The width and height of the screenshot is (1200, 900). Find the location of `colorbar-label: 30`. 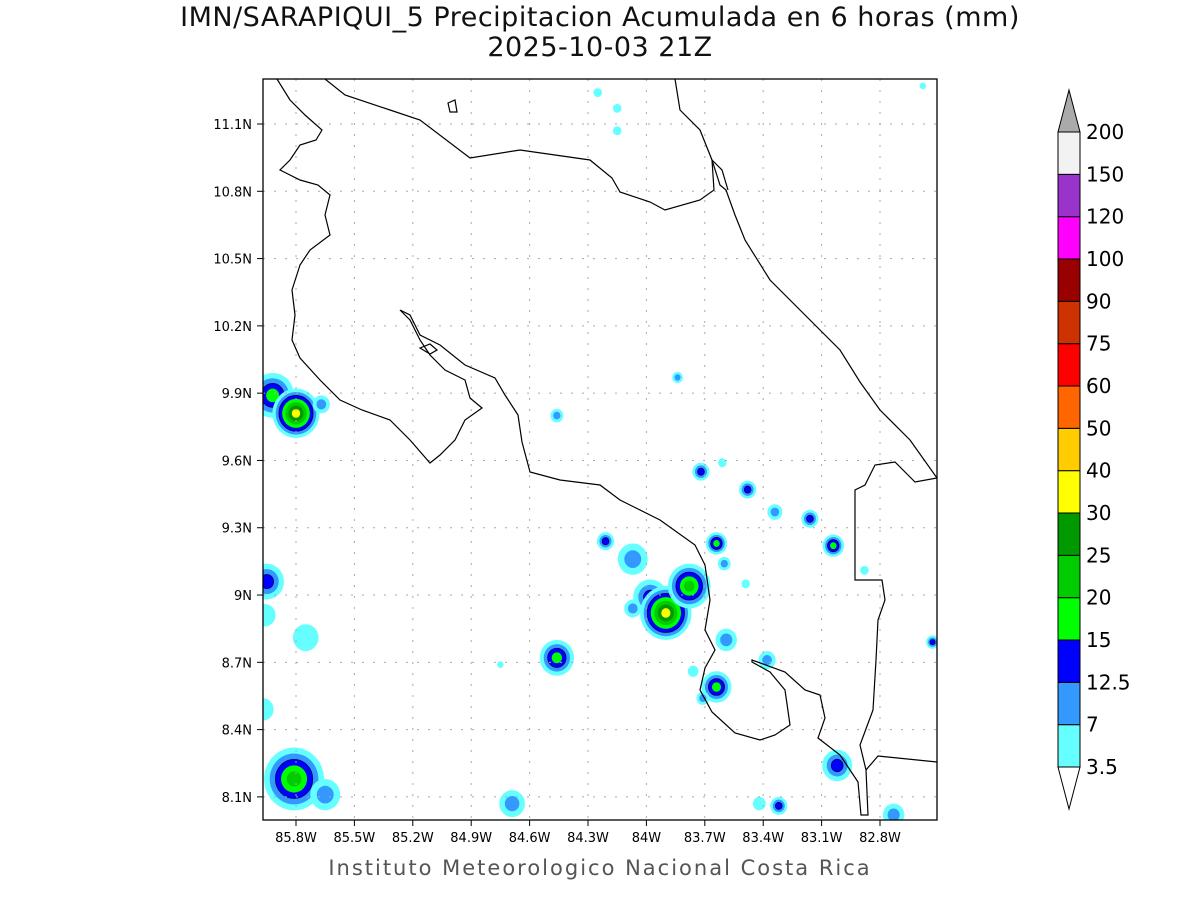

colorbar-label: 30 is located at coordinates (1098, 513).